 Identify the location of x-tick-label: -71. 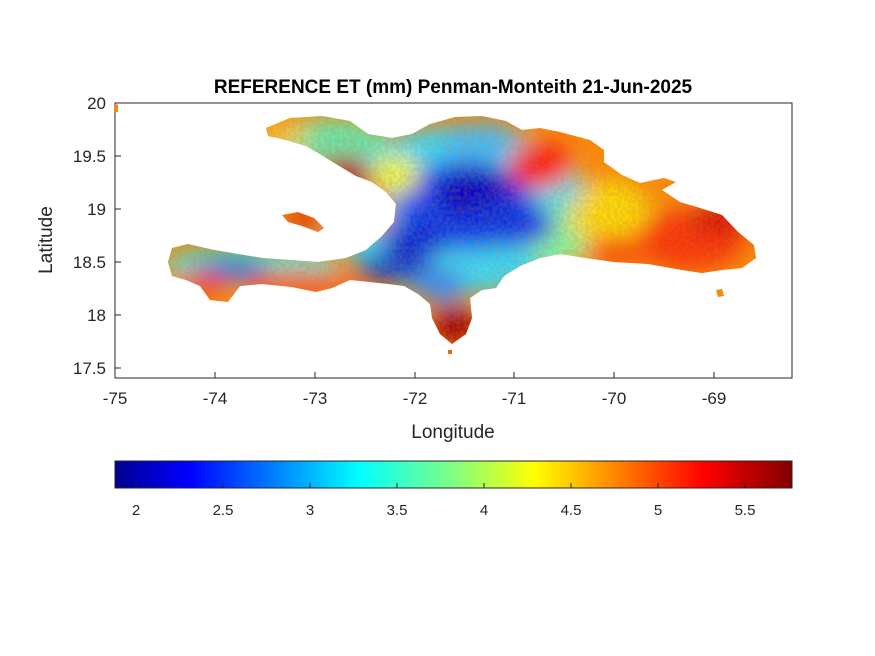
(514, 398).